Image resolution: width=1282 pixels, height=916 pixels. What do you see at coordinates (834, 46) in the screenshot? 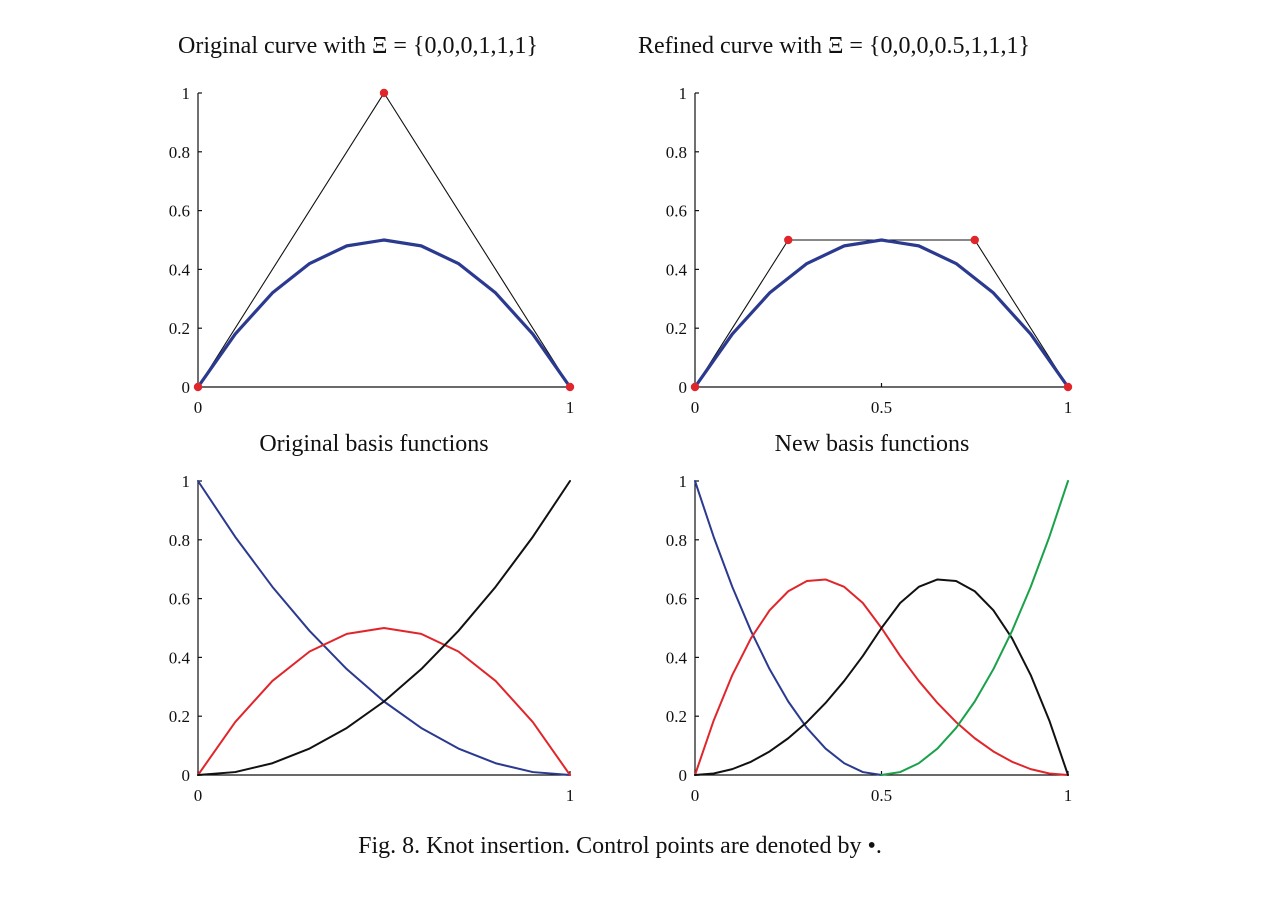
I see `chart-title: Refined curve with Ξ = {0,0,0,0.5,1,1,1}` at bounding box center [834, 46].